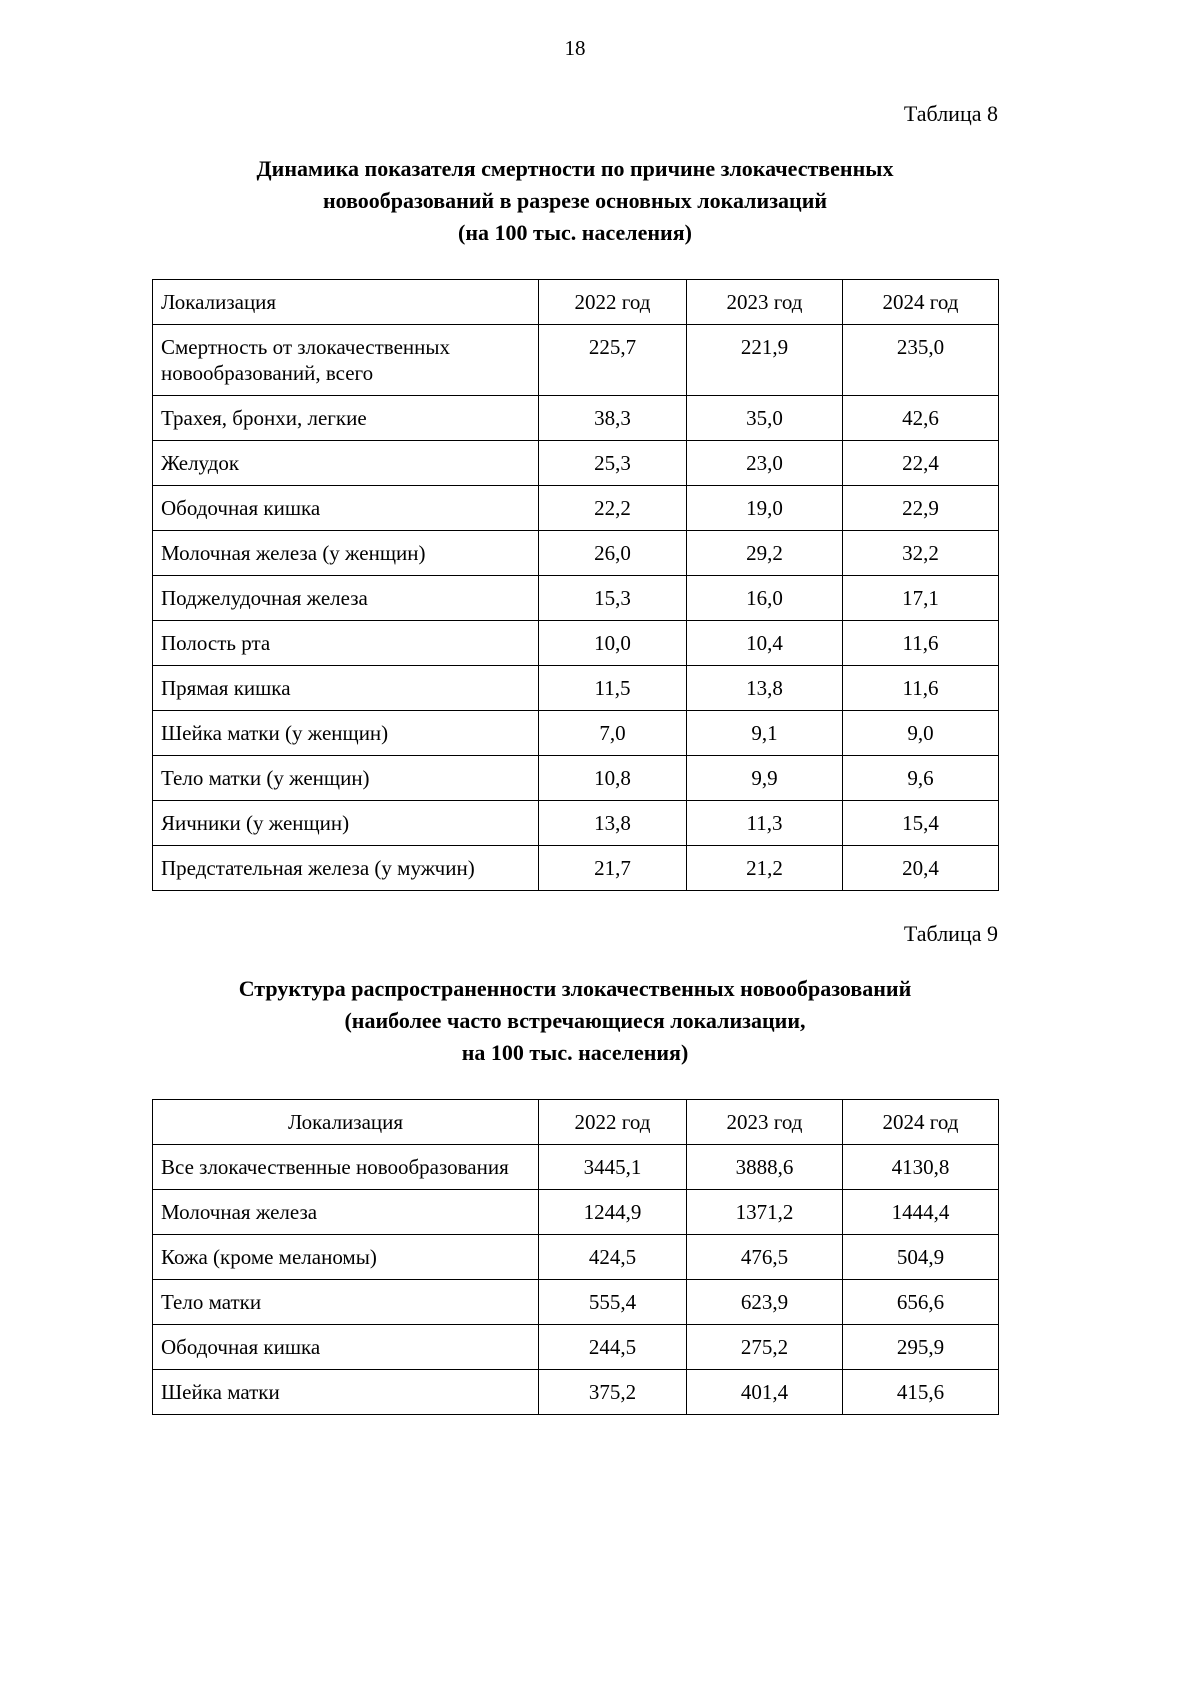 Image resolution: width=1200 pixels, height=1697 pixels. Describe the element at coordinates (764, 1212) in the screenshot. I see `value-2023: 1371,2` at that location.